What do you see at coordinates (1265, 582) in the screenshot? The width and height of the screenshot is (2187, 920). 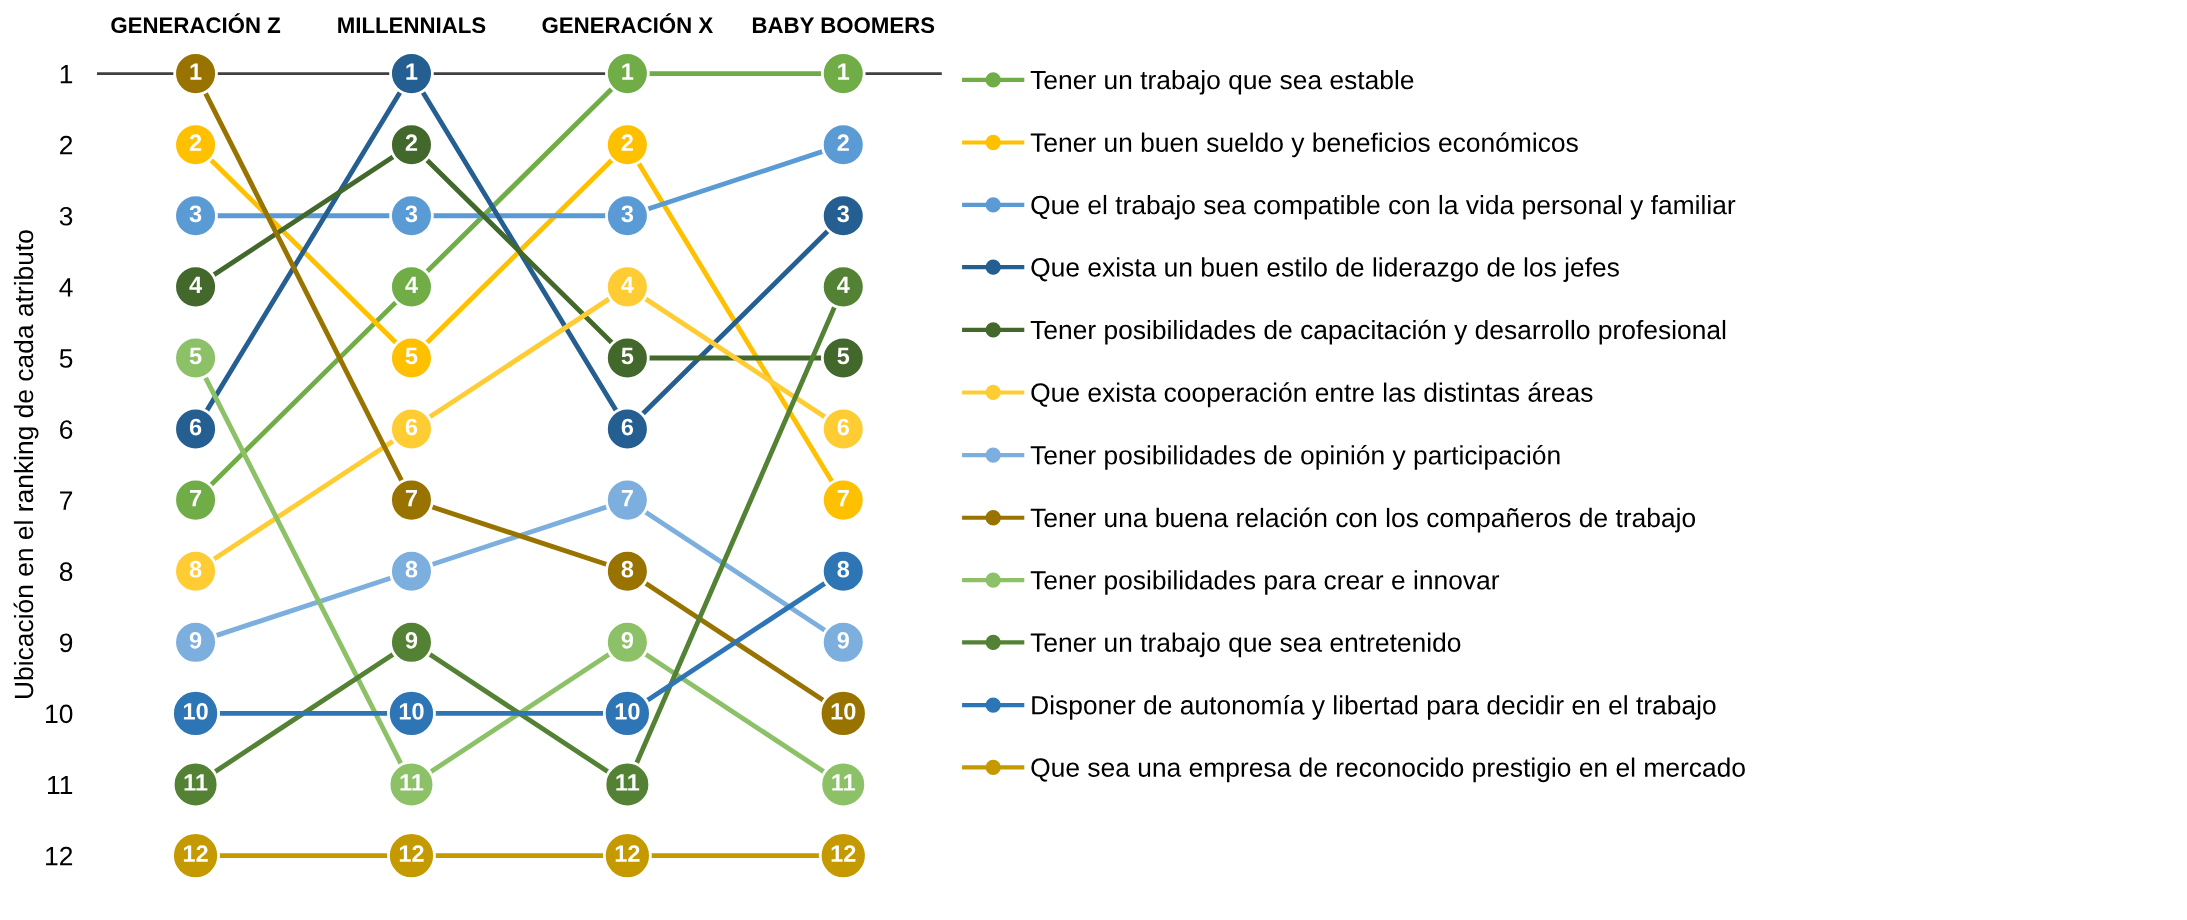 I see `legend-label: Tener posibilidades para crear e innovar` at bounding box center [1265, 582].